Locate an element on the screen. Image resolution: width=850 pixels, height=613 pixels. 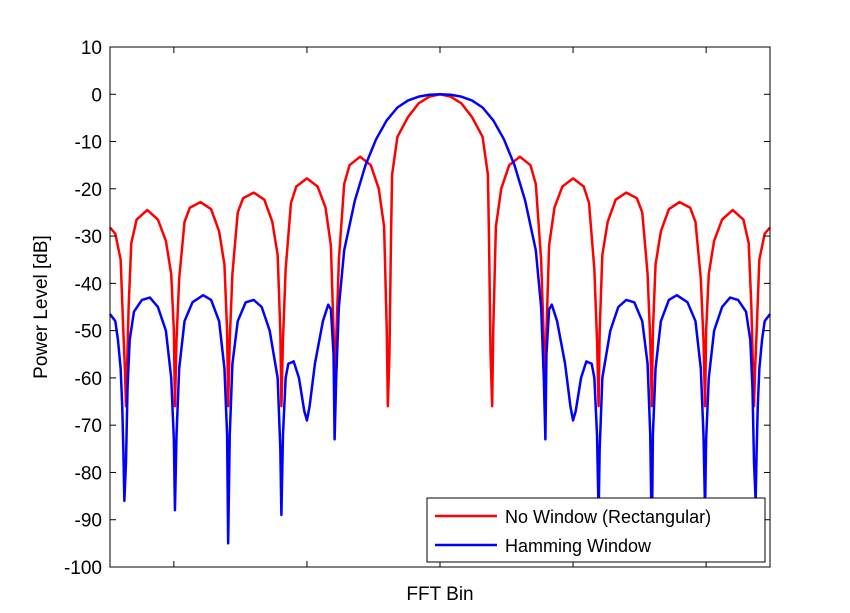
x-axis-label: FFT Bin is located at coordinates (439, 594).